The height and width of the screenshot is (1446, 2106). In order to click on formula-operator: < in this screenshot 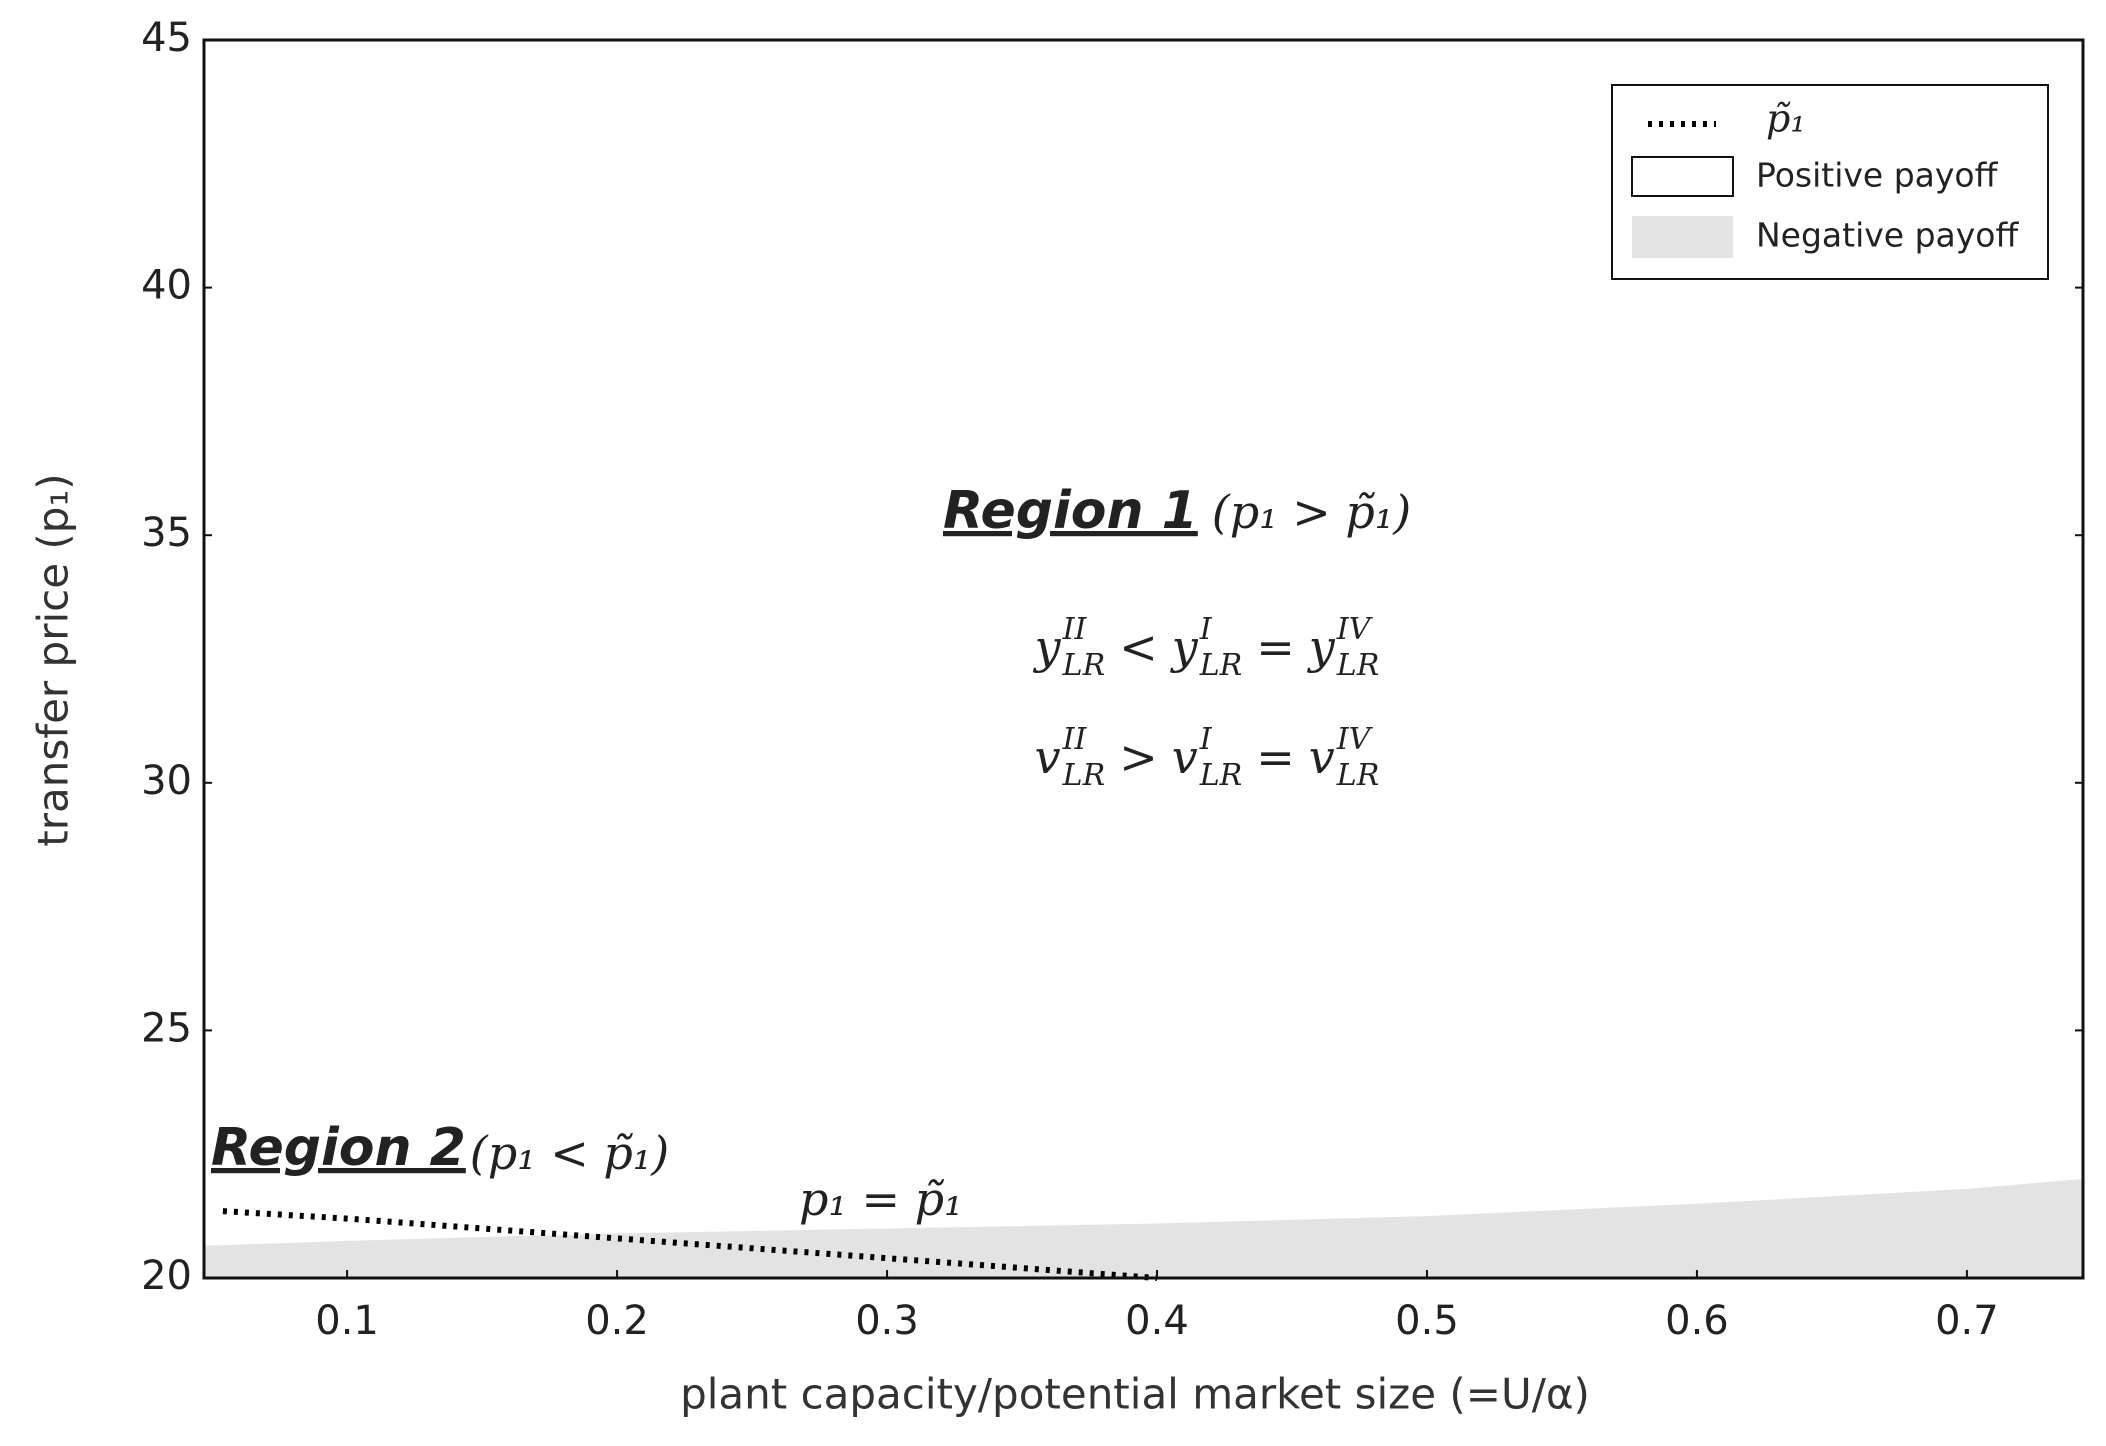, I will do `click(1138, 647)`.